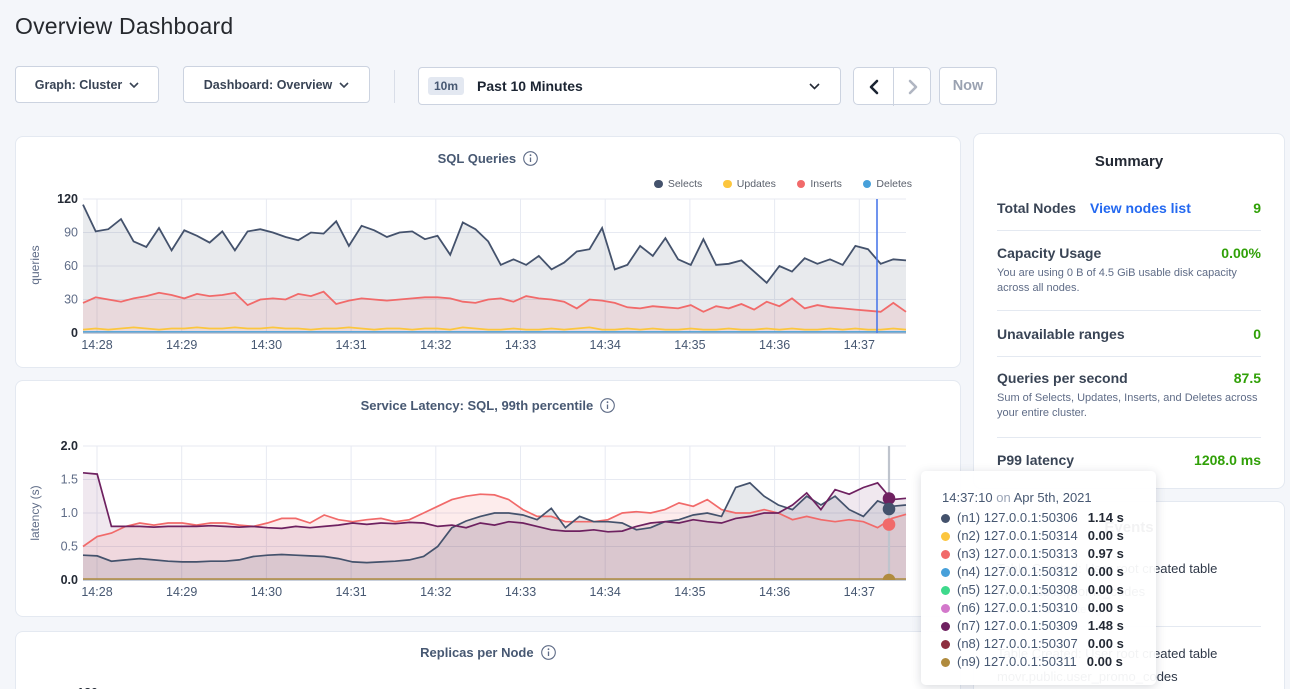  What do you see at coordinates (69, 480) in the screenshot?
I see `svg-text: 1.5` at bounding box center [69, 480].